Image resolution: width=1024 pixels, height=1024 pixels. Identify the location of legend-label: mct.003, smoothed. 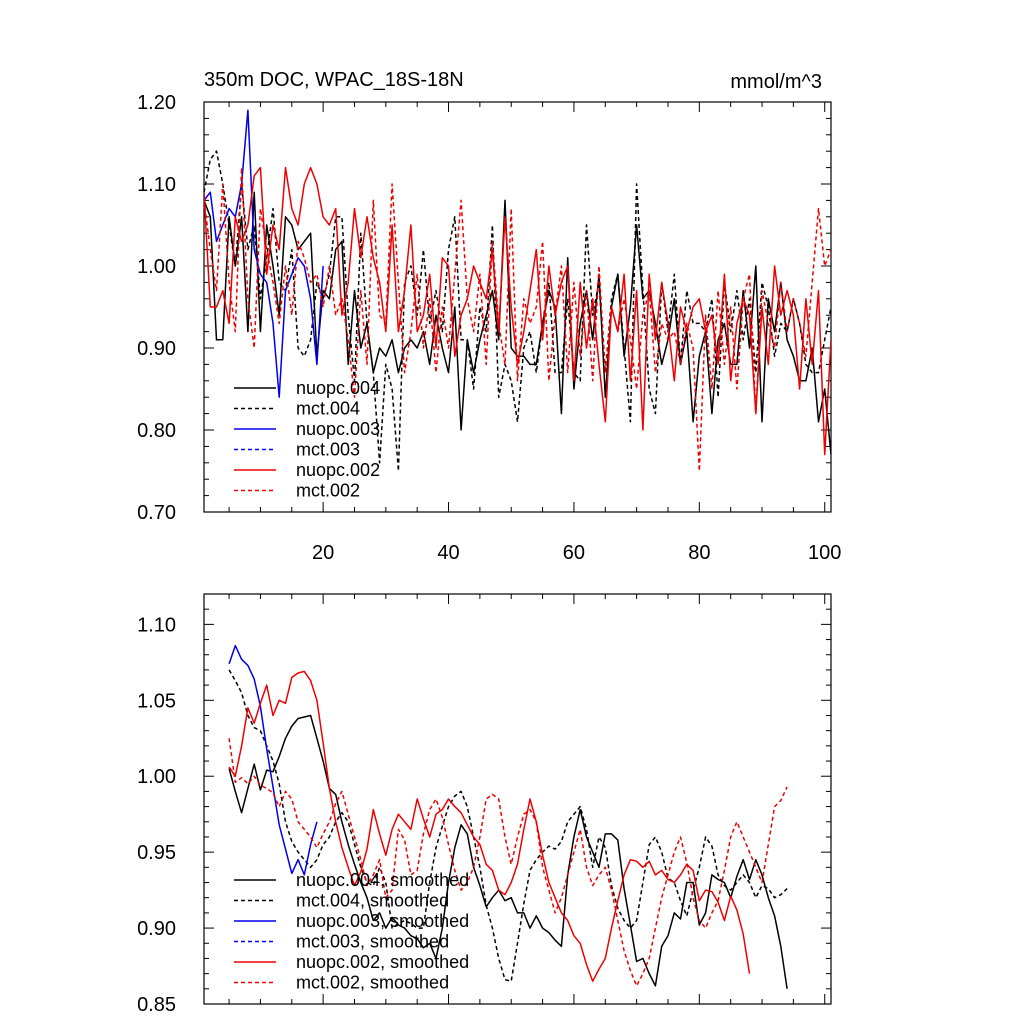
(372, 942).